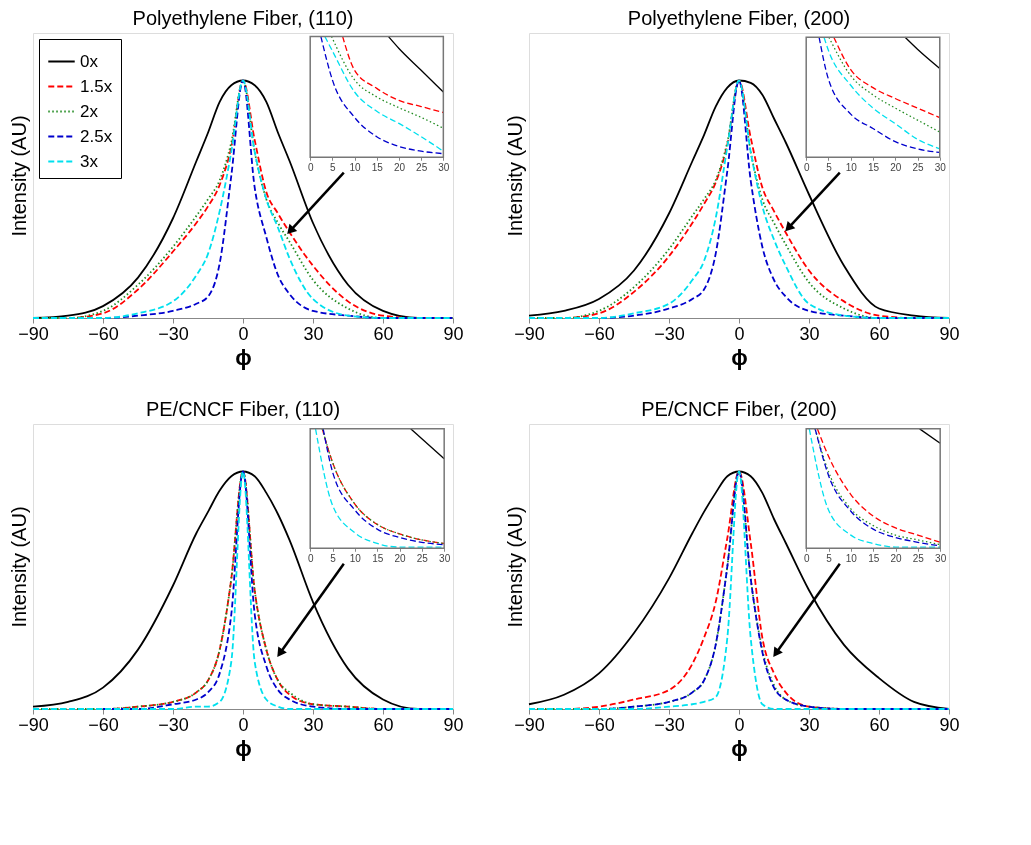  Describe the element at coordinates (739, 409) in the screenshot. I see `chart-title: PE/CNCF Fiber, (200)` at that location.